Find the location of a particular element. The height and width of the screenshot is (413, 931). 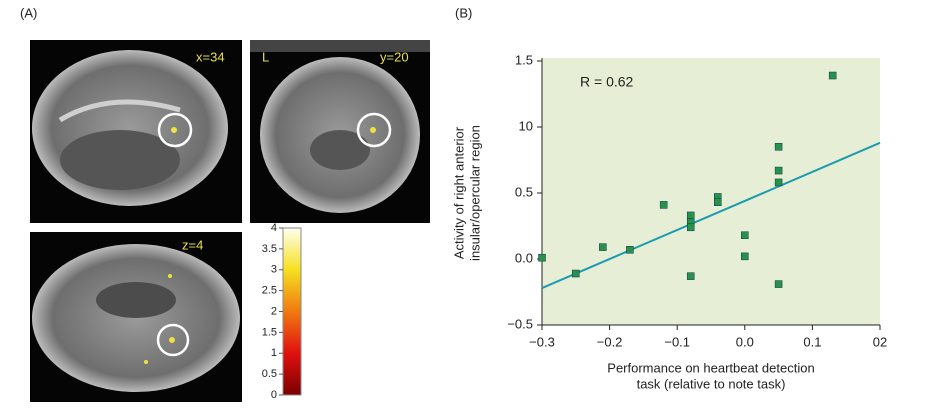

trend-line is located at coordinates (711, 215).